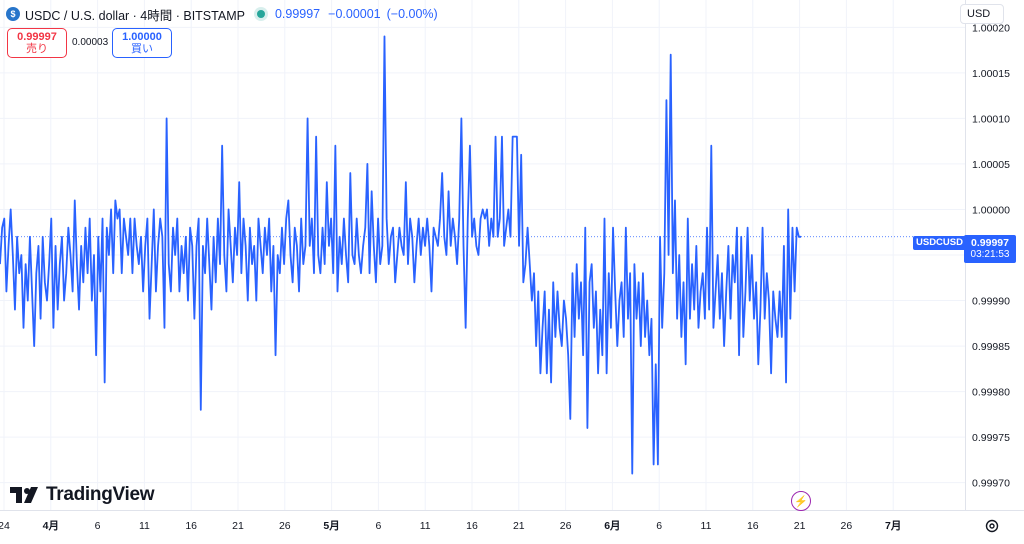 This screenshot has height=544, width=1024. What do you see at coordinates (331, 526) in the screenshot?
I see `x-tick-label: 5月` at bounding box center [331, 526].